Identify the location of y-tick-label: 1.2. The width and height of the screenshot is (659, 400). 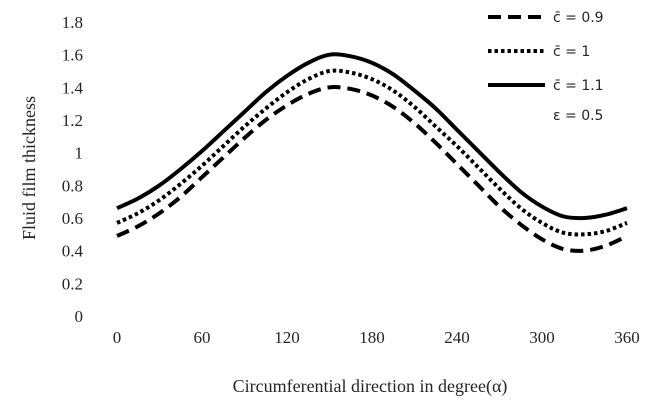
(72, 120).